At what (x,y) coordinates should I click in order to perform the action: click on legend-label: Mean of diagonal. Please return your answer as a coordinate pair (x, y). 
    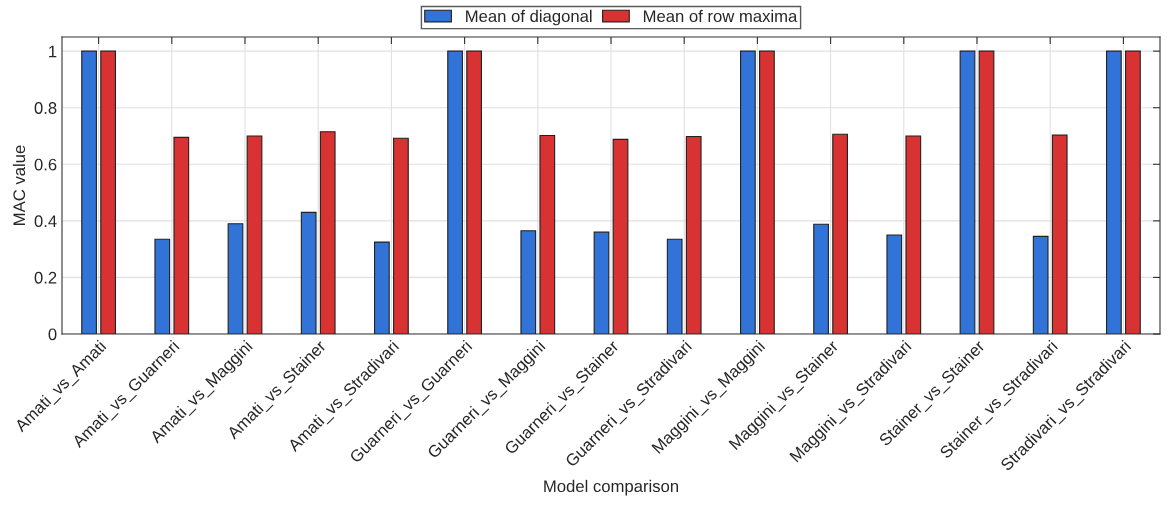
    Looking at the image, I should click on (529, 17).